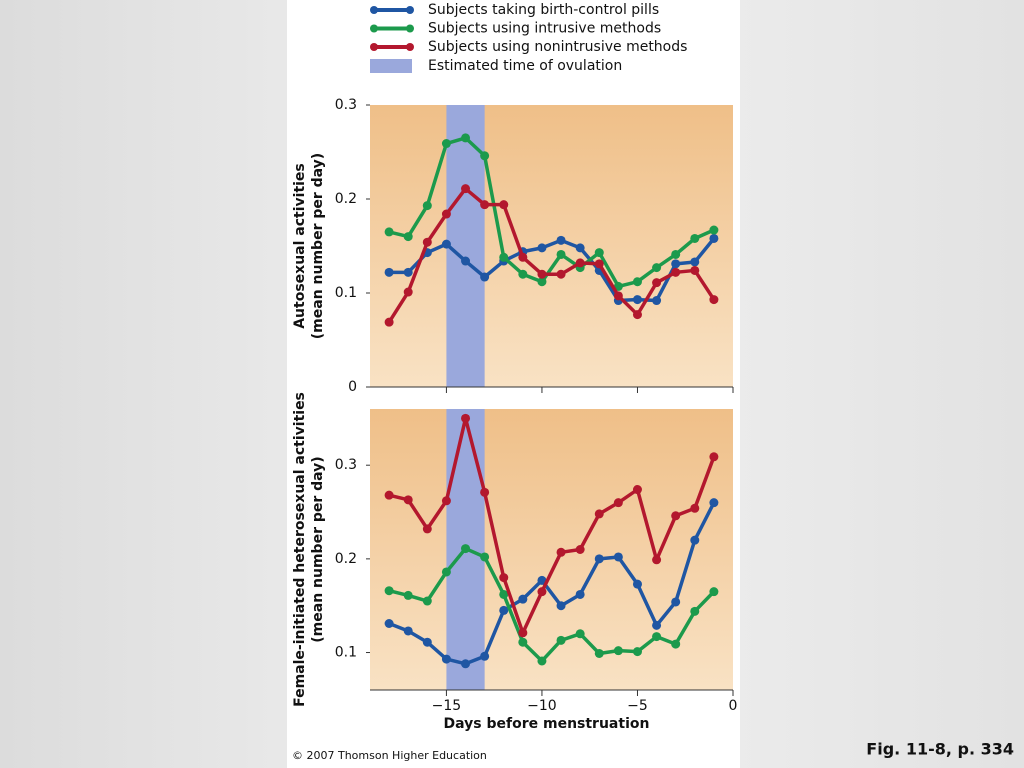 The image size is (1024, 768). What do you see at coordinates (346, 293) in the screenshot?
I see `y-tick-label: 0.1` at bounding box center [346, 293].